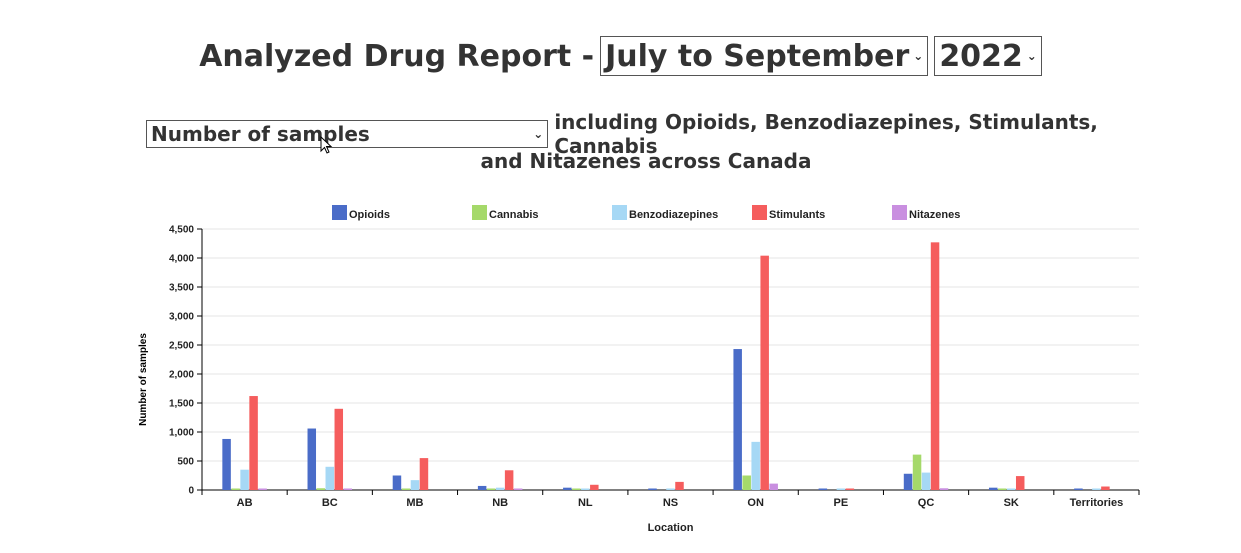 Image resolution: width=1241 pixels, height=553 pixels. Describe the element at coordinates (339, 212) in the screenshot. I see `legend-swatch-opioids` at that location.